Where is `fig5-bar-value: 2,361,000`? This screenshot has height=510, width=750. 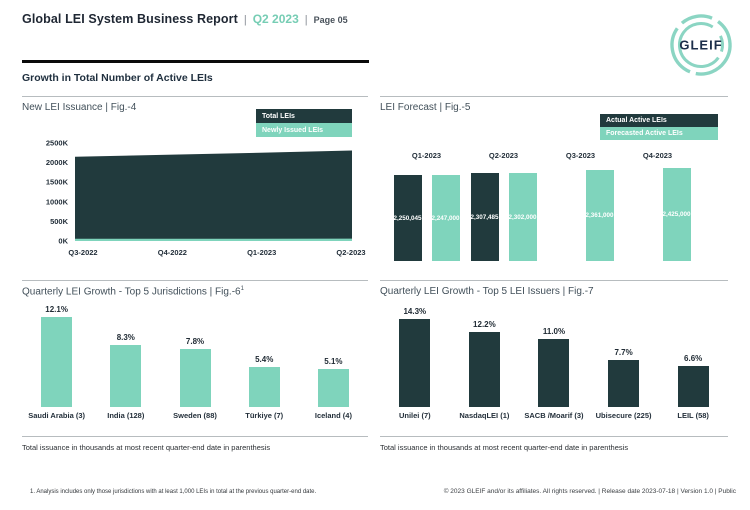 fig5-bar-value: 2,361,000 is located at coordinates (599, 215).